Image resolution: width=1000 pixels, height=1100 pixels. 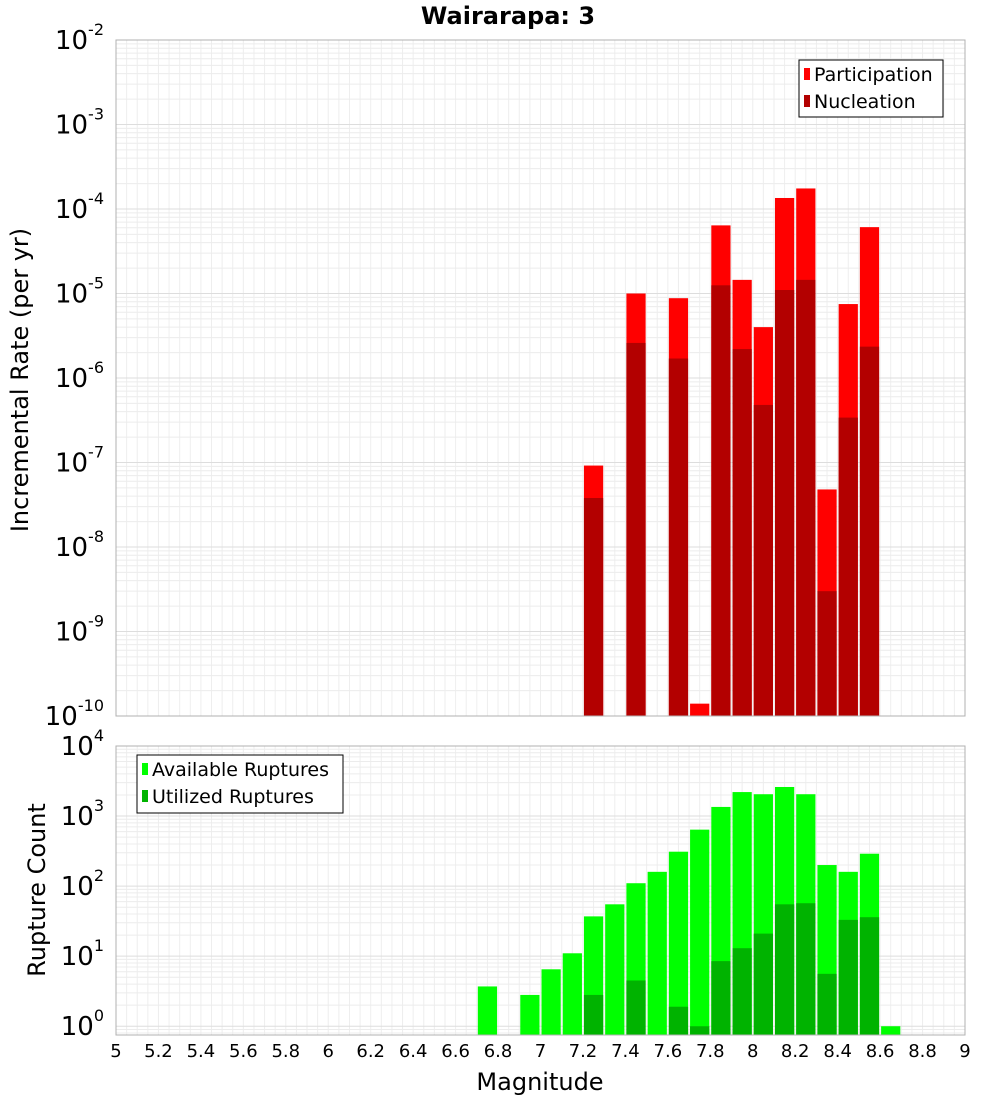 I want to click on x-tick-label: 5, so click(x=115, y=1051).